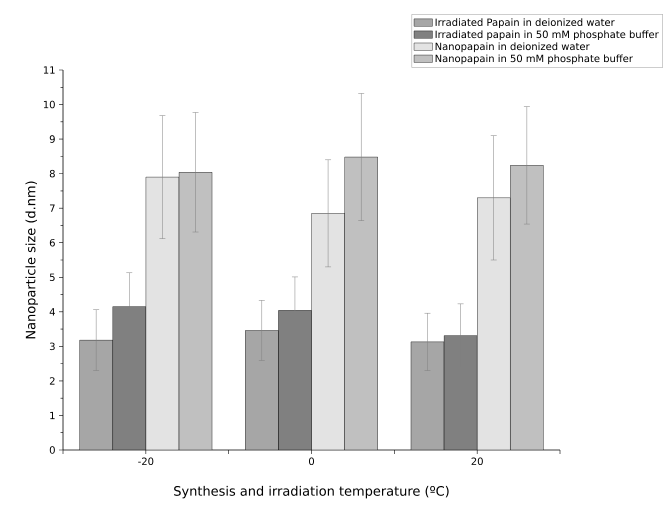  Describe the element at coordinates (547, 35) in the screenshot. I see `legend-label: Irradiated papain in 50 mM phosphate buffer` at that location.